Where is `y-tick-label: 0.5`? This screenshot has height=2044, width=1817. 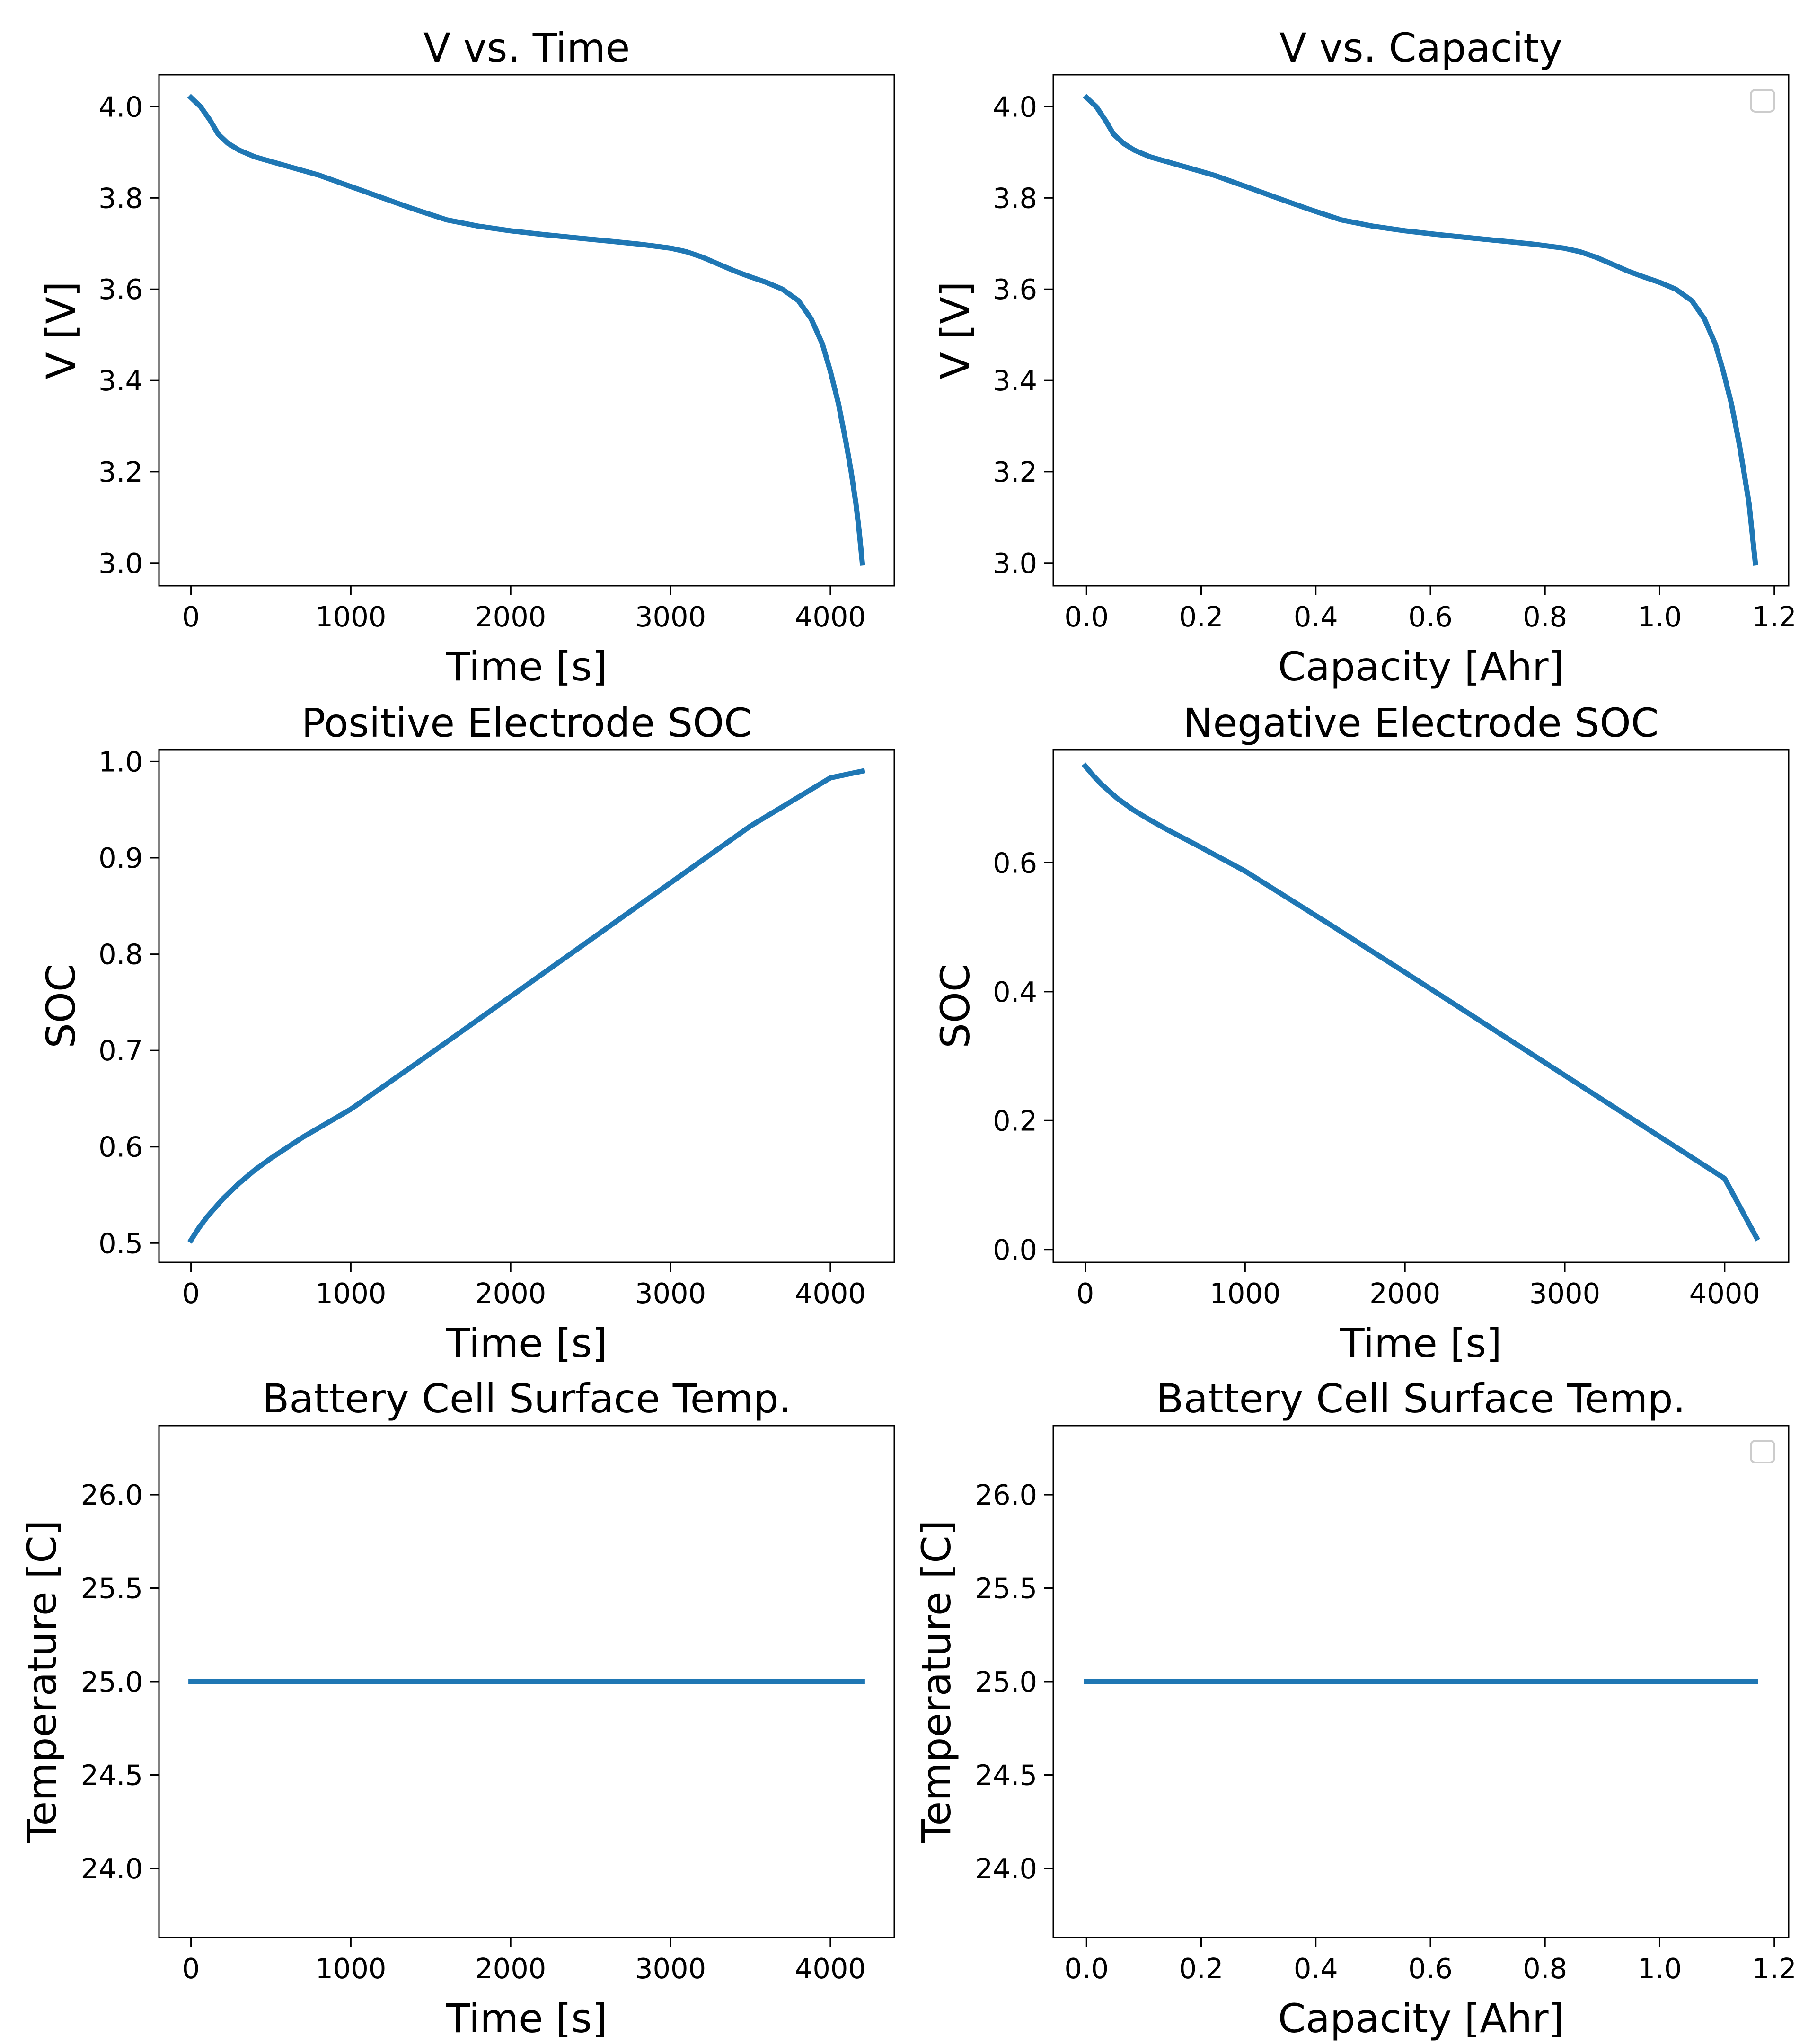 y-tick-label: 0.5 is located at coordinates (120, 1243).